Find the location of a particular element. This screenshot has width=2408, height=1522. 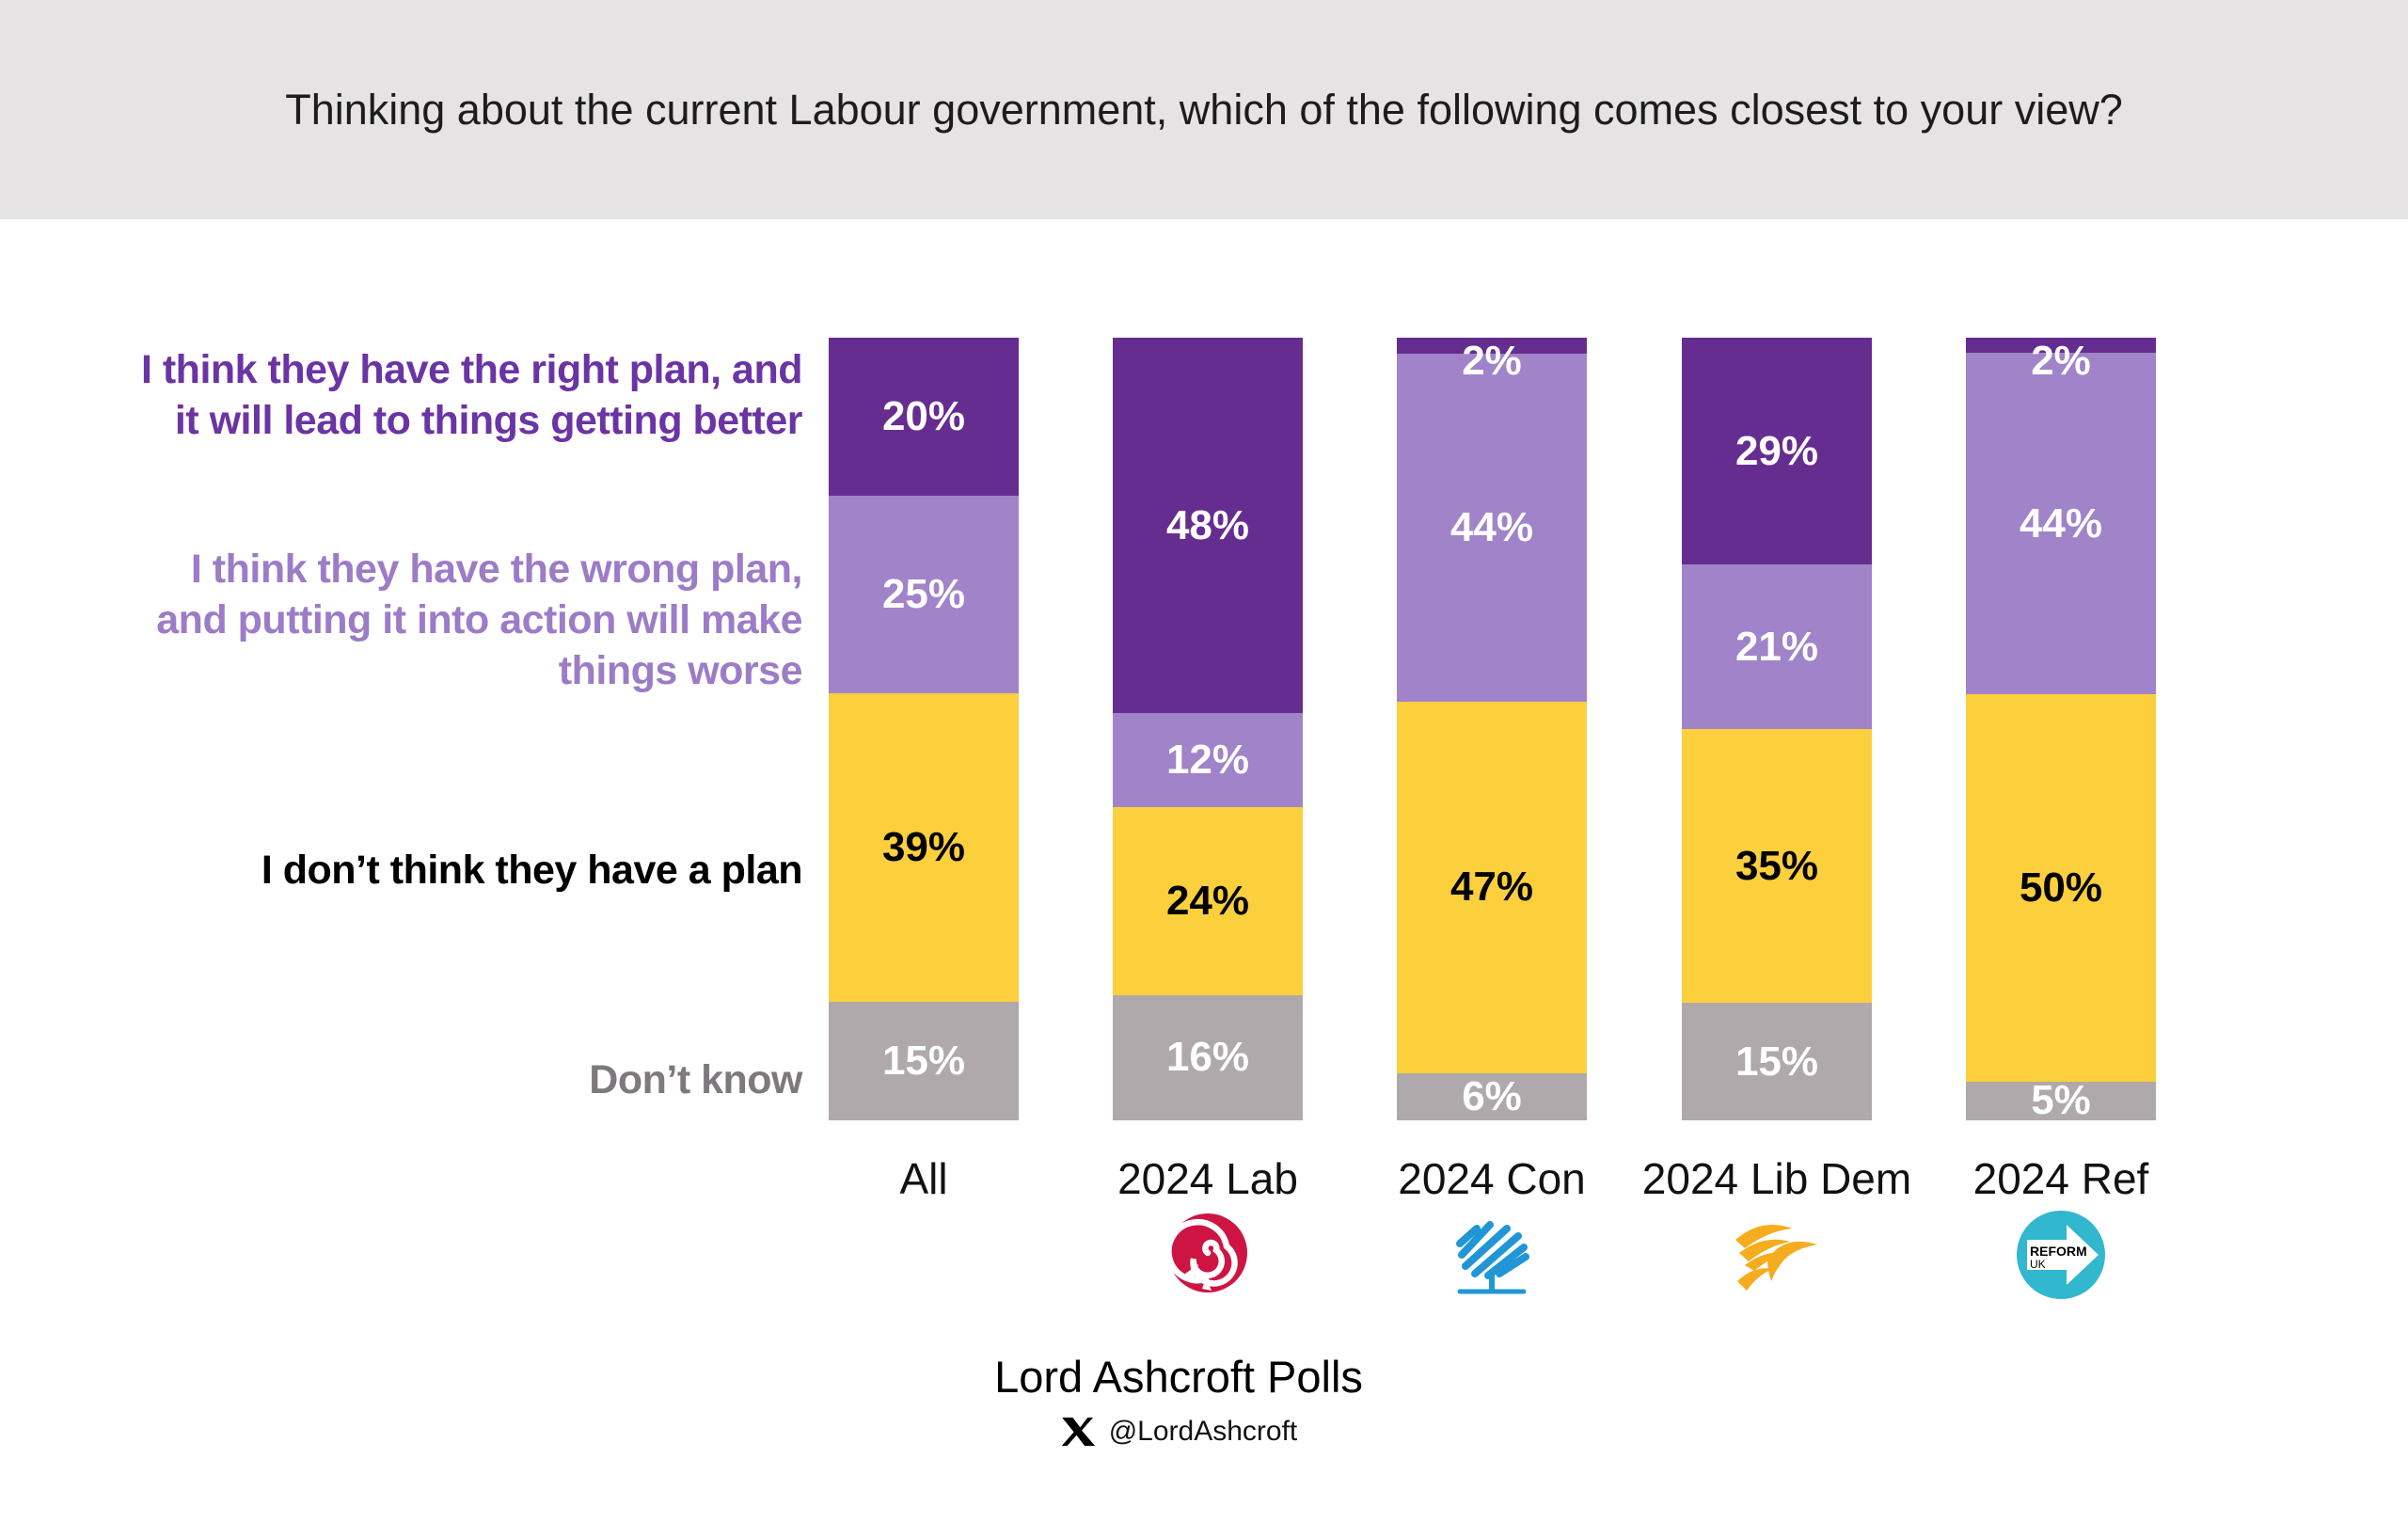

segment-value-label: 35% is located at coordinates (1777, 866).